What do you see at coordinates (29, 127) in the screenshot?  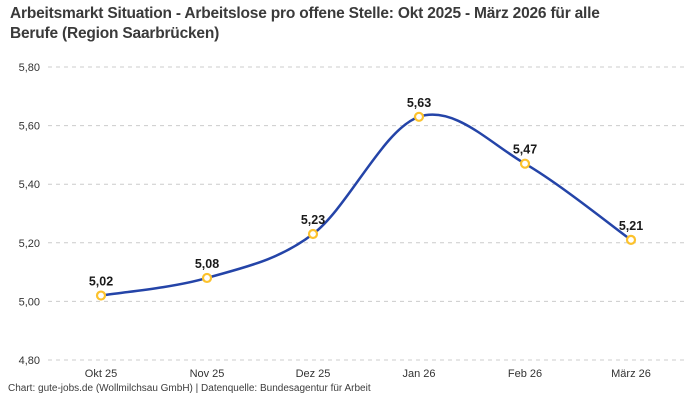 I see `y-axis-tick-label: 5,60` at bounding box center [29, 127].